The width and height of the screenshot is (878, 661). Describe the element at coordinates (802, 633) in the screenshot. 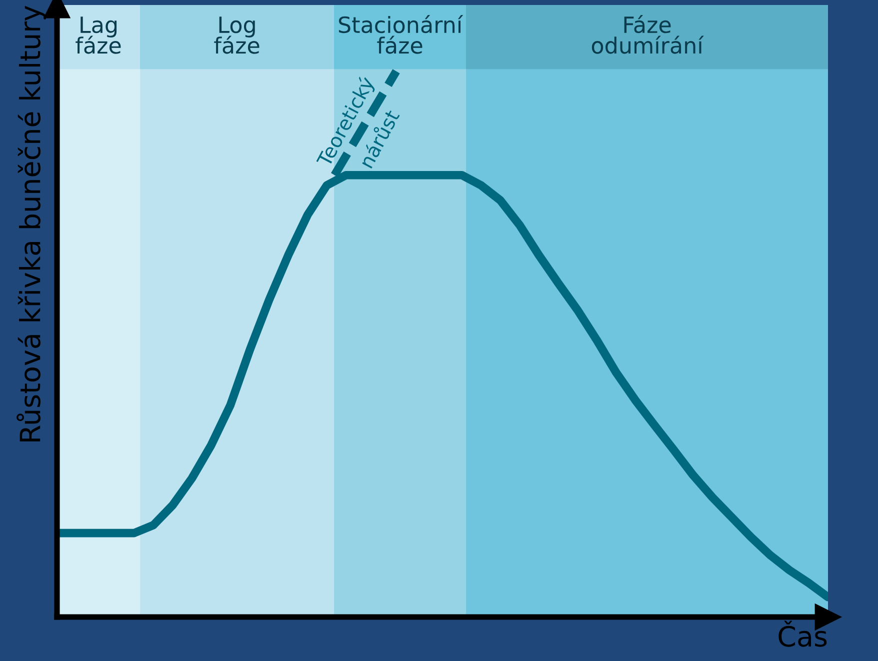

I see `x-axis-title: Čas` at that location.